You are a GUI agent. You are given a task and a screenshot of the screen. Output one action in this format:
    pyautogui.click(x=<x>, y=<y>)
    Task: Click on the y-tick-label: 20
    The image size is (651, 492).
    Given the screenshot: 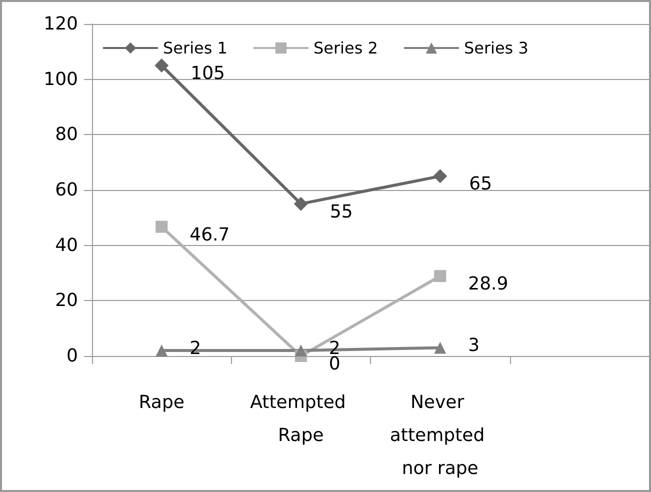 What is the action you would take?
    pyautogui.click(x=66, y=301)
    